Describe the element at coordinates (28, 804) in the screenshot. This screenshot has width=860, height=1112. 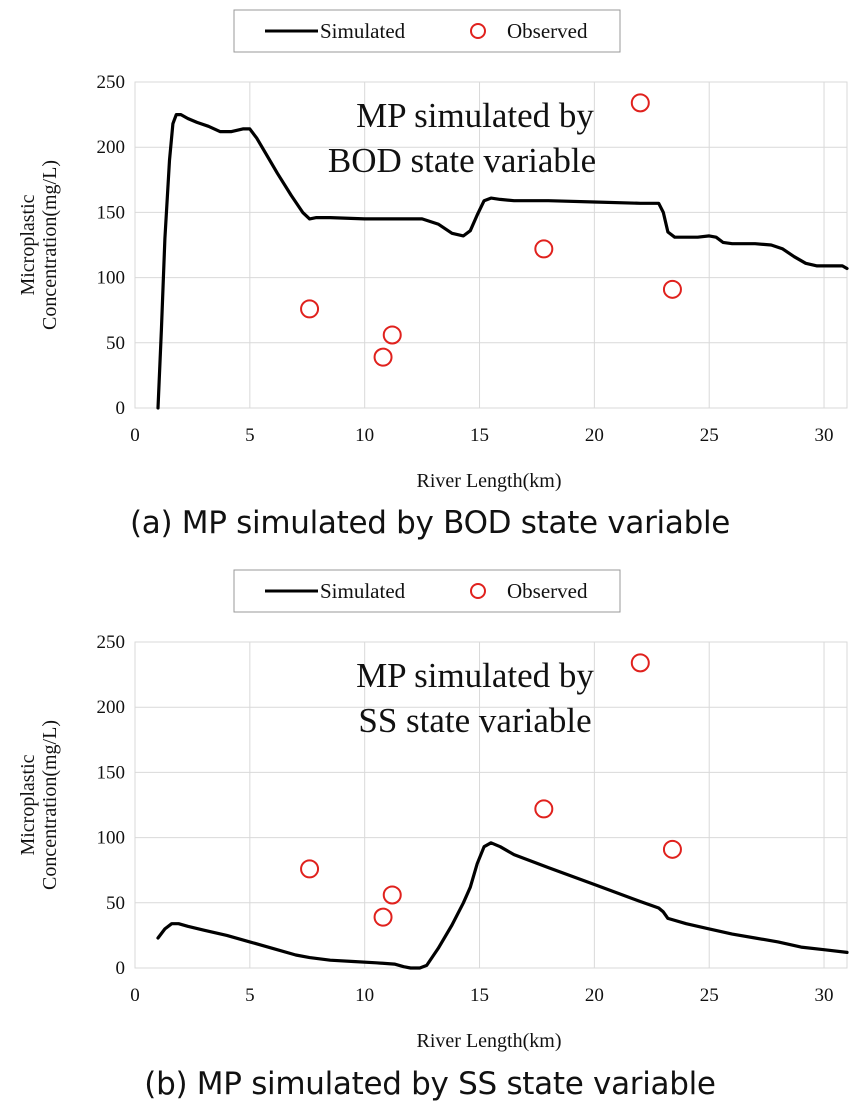
I see `y-axis-label-line1-b: Microplastic` at that location.